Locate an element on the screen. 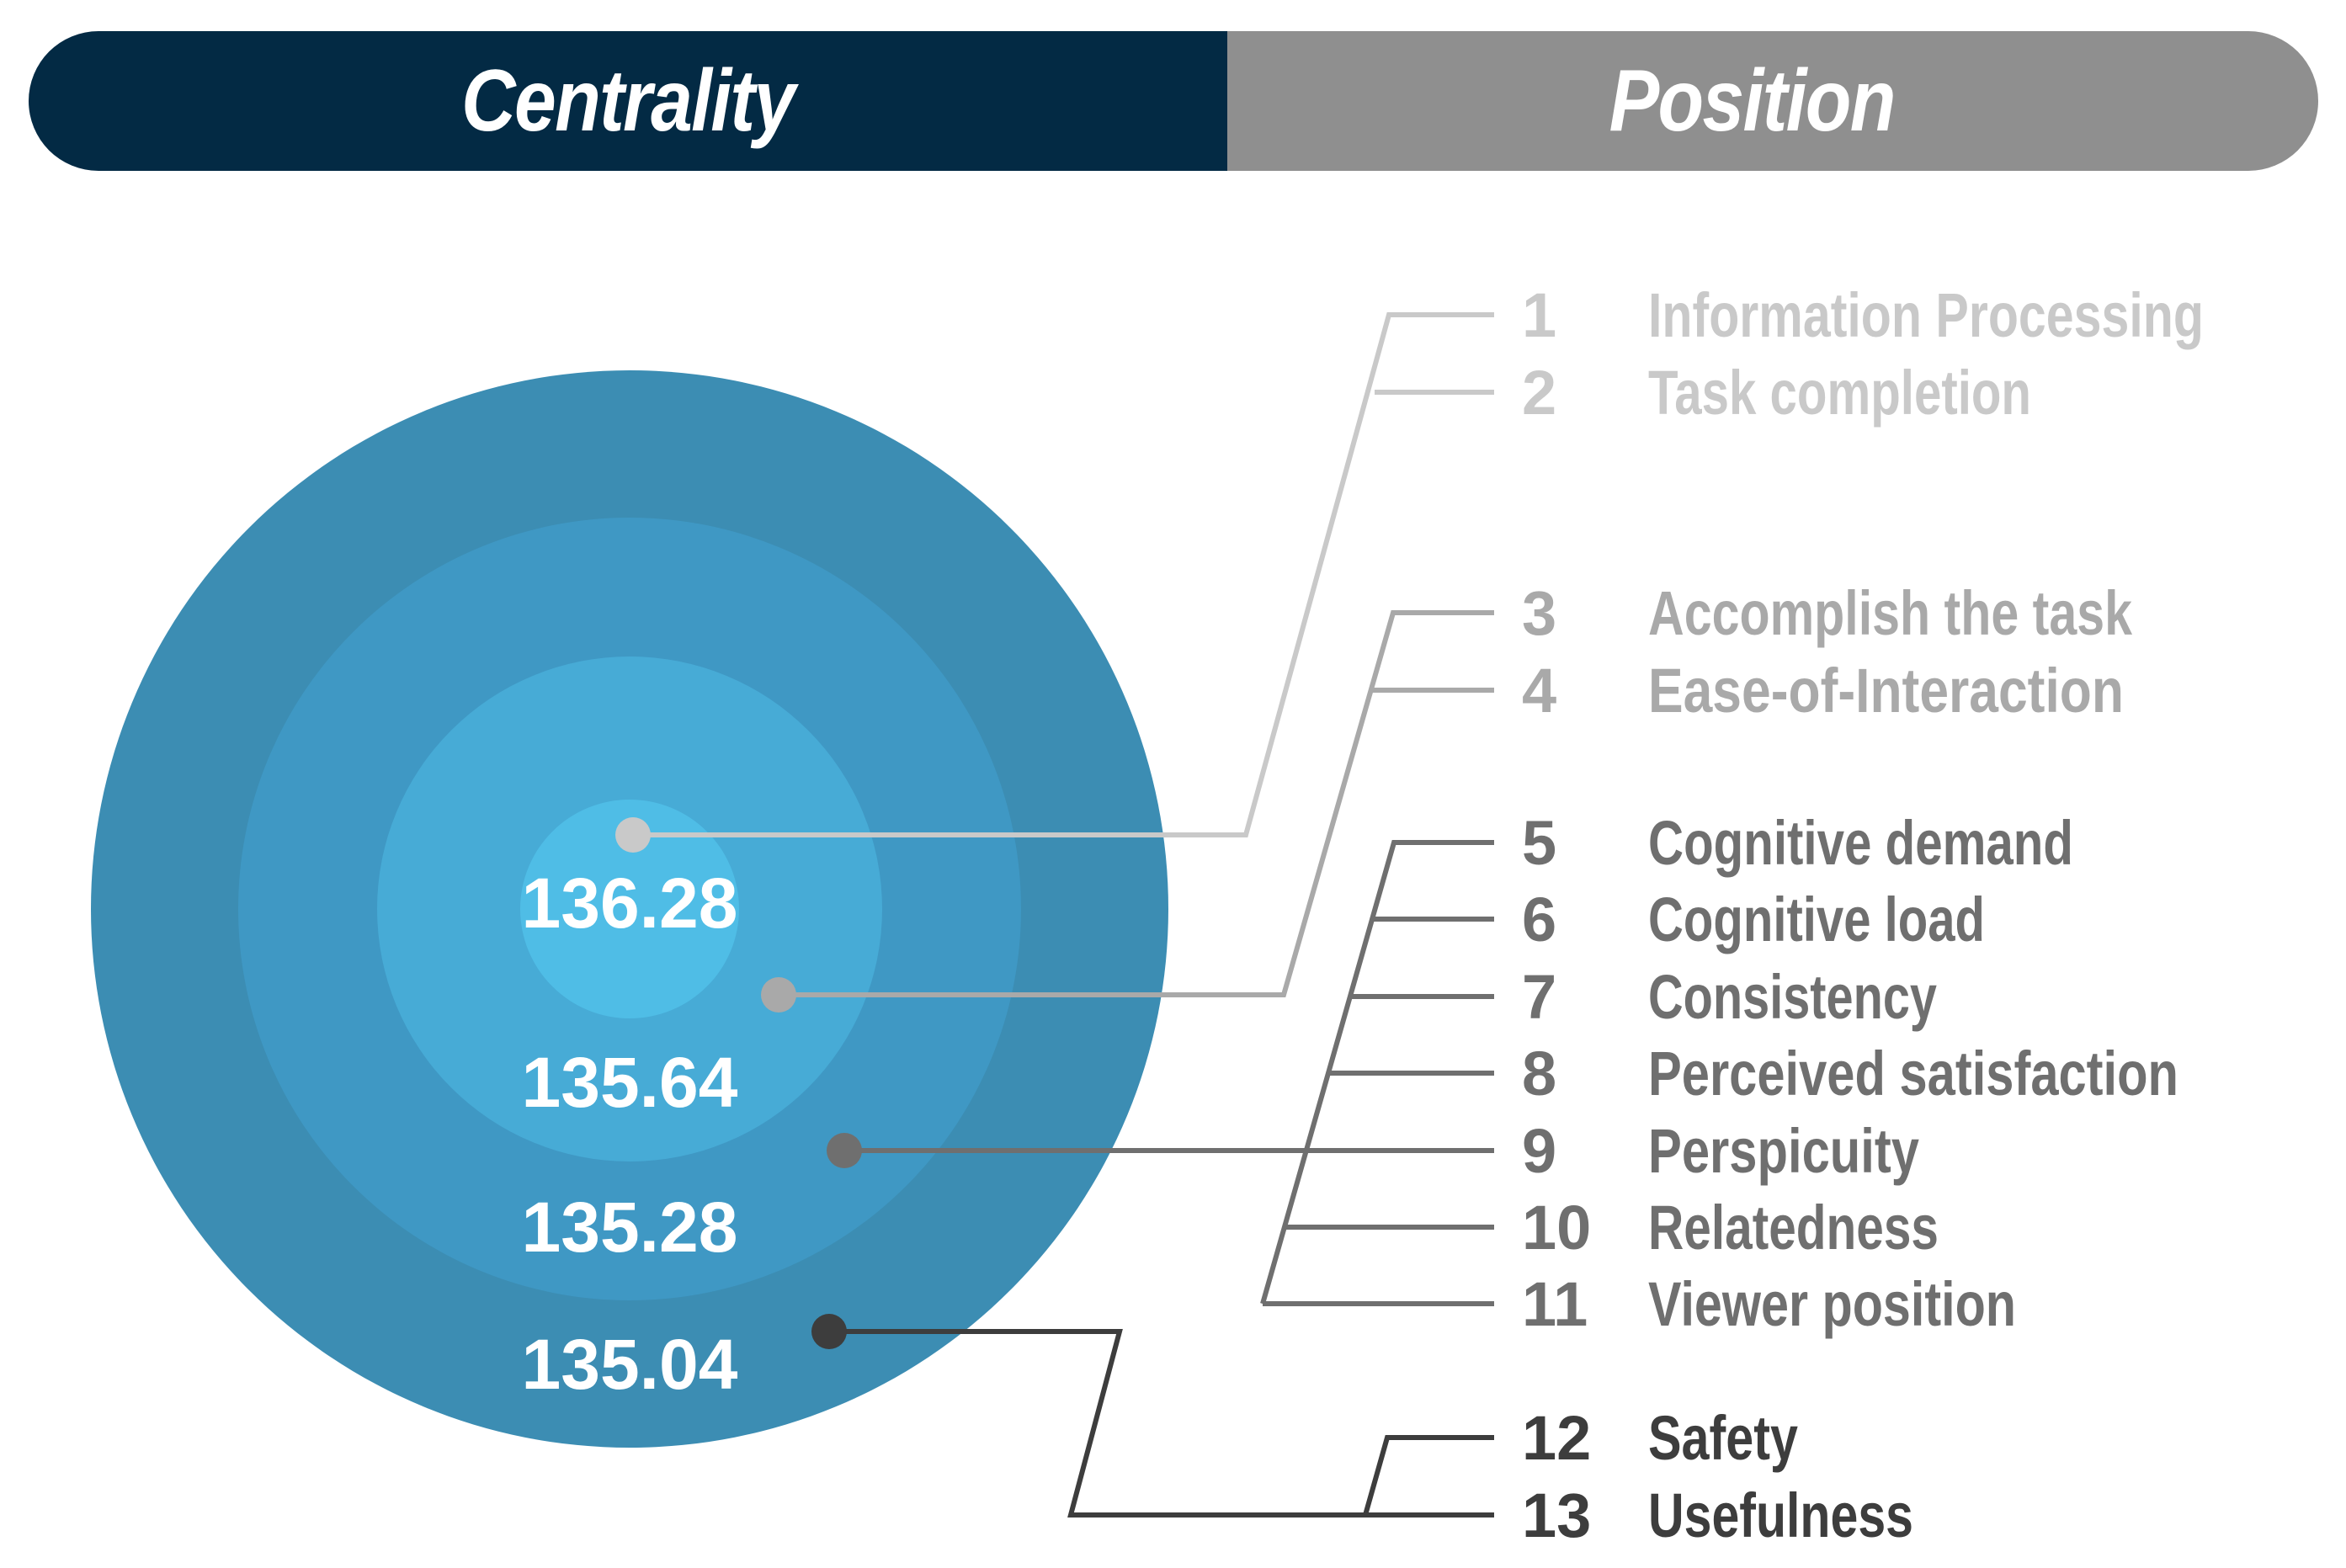 Image resolution: width=2346 pixels, height=1568 pixels. item-number: 8 is located at coordinates (1539, 1073).